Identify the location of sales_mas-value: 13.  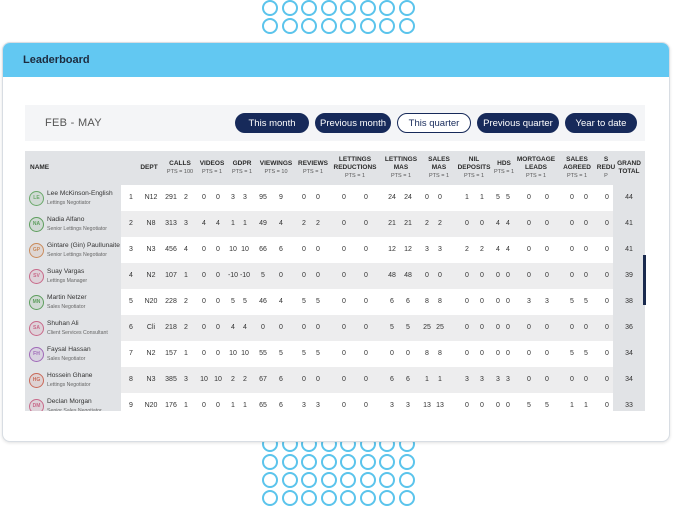
(427, 405).